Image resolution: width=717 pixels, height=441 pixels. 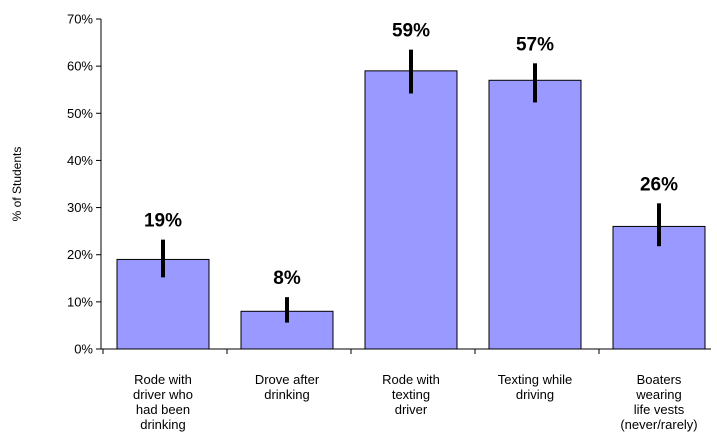 What do you see at coordinates (659, 379) in the screenshot?
I see `category-label-line: Boaters` at bounding box center [659, 379].